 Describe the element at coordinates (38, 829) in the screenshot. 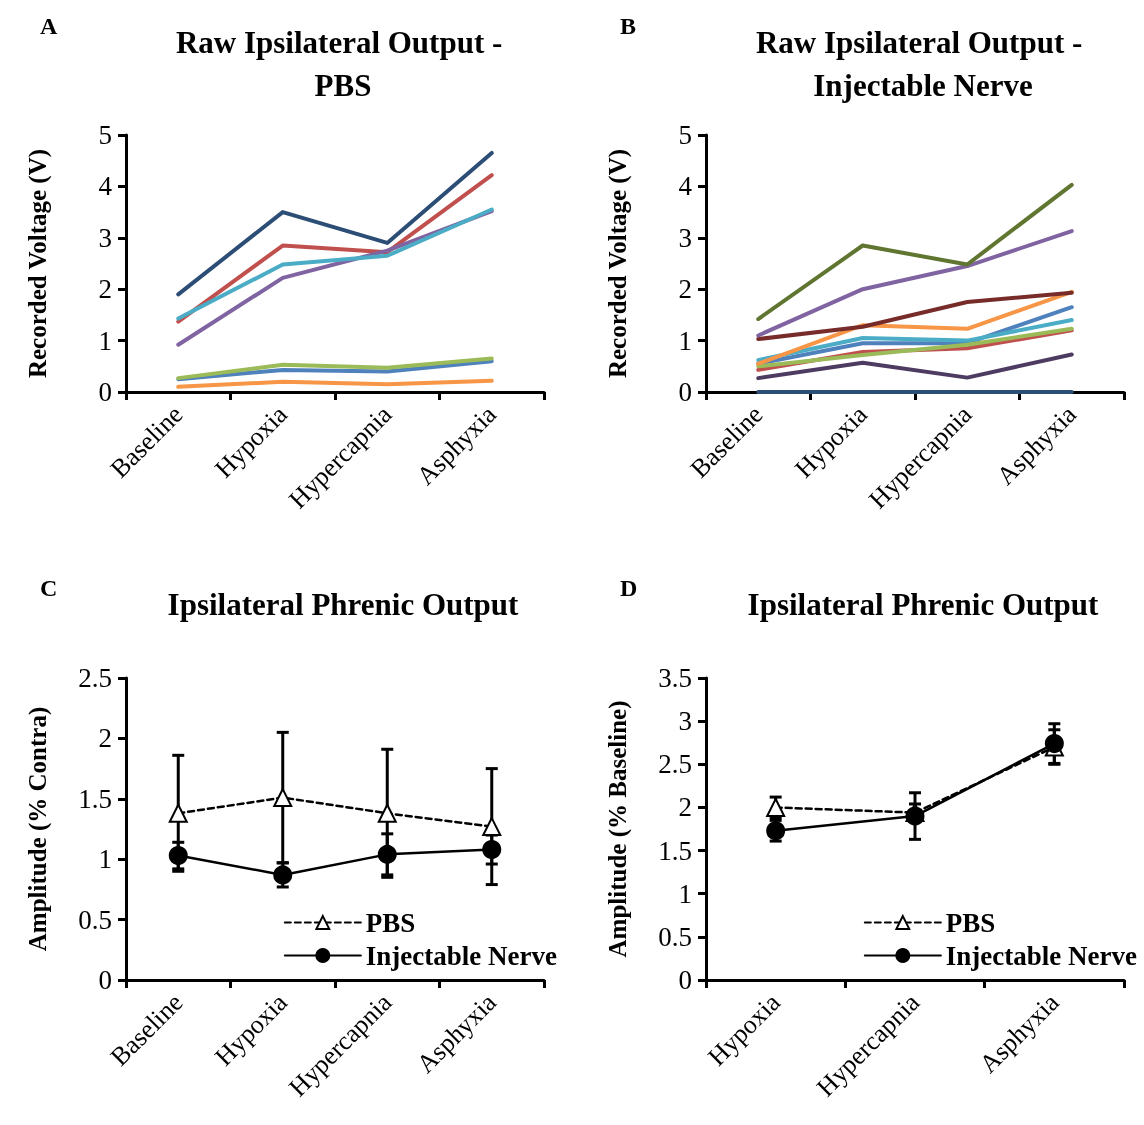

I see `y-axis-title: Amplitude (% Contra)` at that location.